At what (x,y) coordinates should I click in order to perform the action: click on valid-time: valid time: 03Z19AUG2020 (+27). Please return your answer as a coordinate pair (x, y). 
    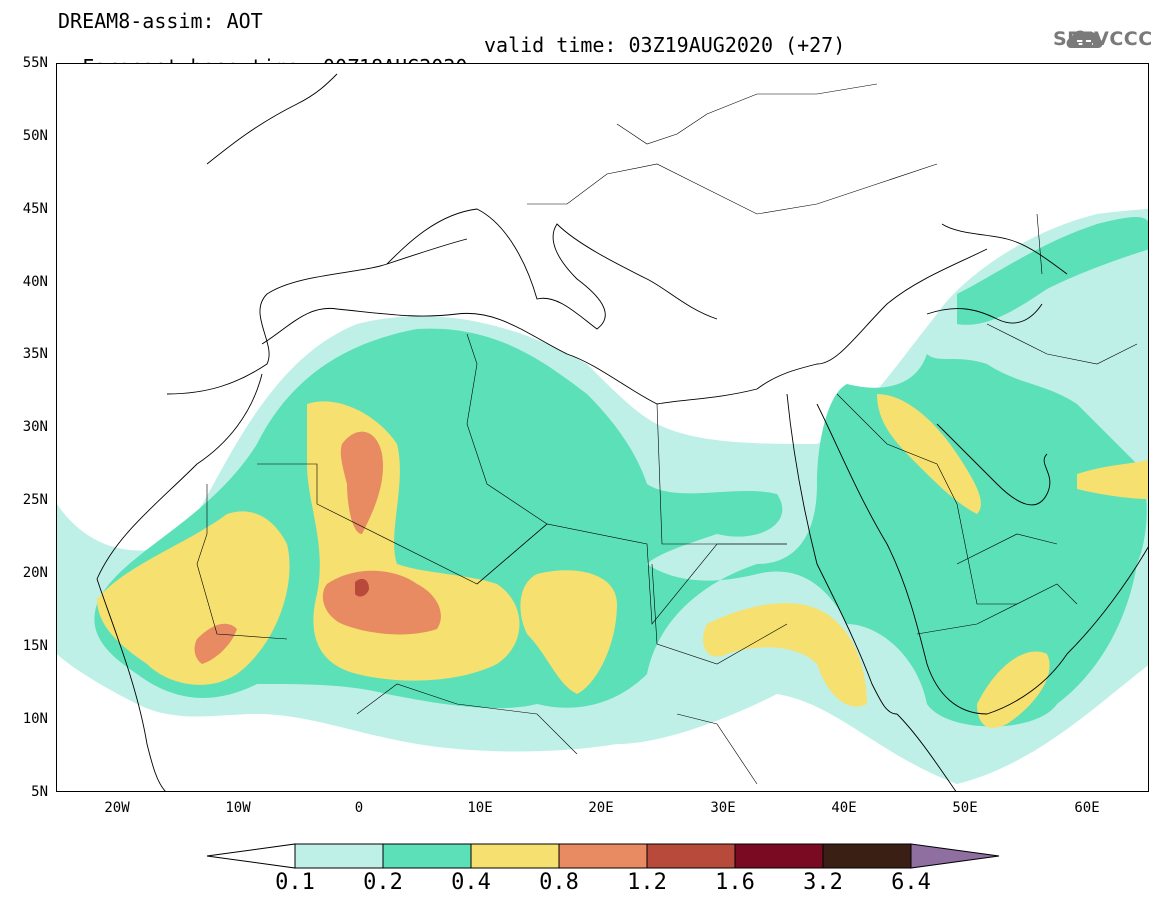
    Looking at the image, I should click on (665, 45).